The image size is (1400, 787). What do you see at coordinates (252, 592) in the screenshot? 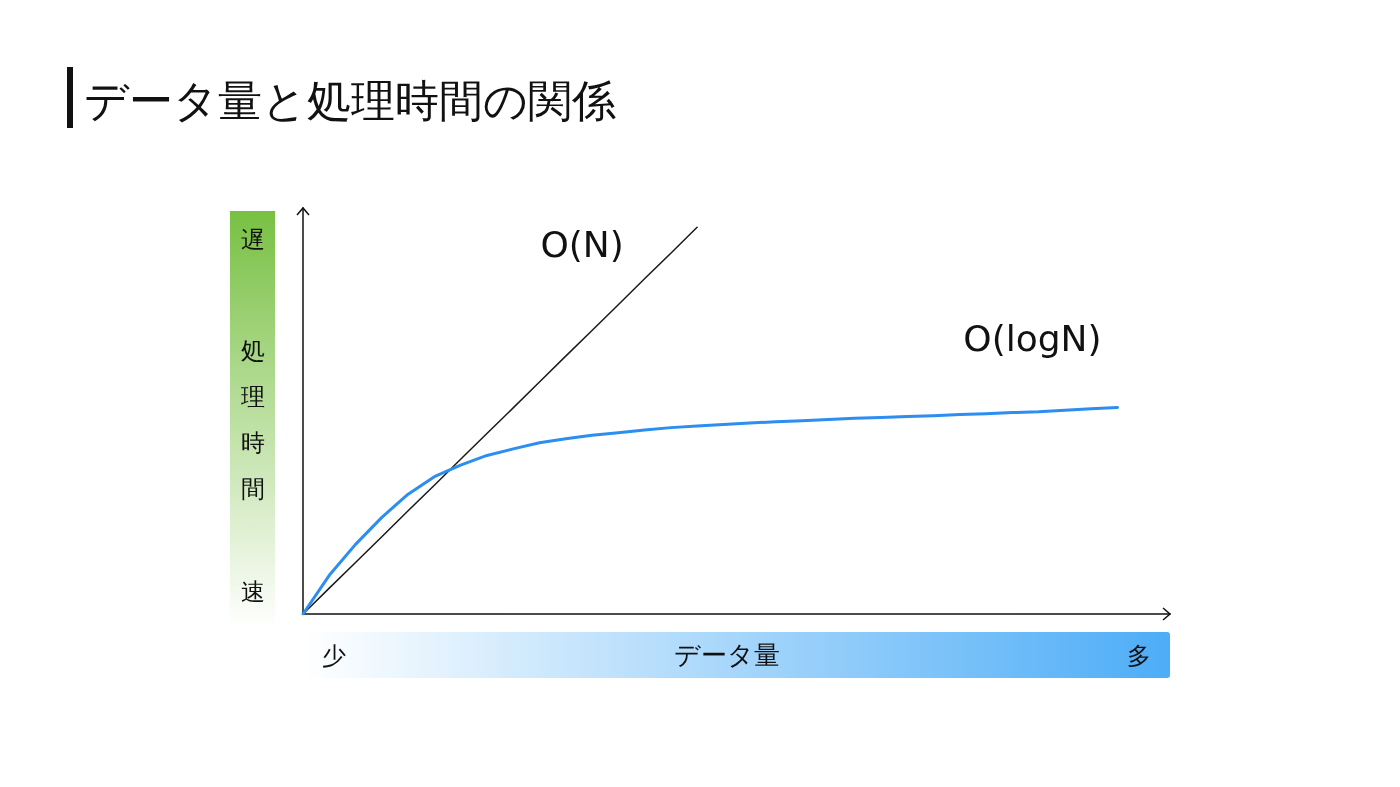
I see `text: 速` at bounding box center [252, 592].